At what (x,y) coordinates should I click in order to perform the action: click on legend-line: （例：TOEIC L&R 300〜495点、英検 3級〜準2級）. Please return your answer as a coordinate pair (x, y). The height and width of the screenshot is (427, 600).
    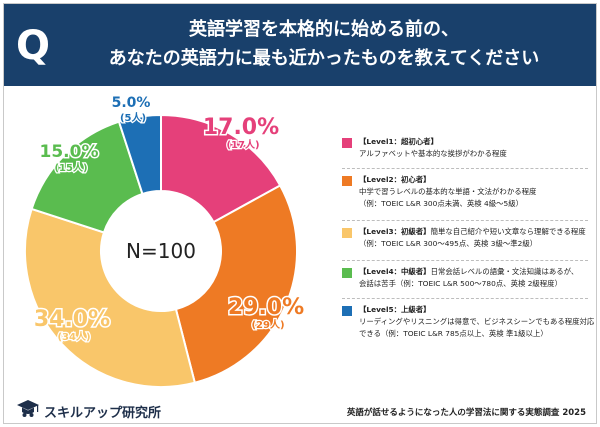
    Looking at the image, I should click on (448, 243).